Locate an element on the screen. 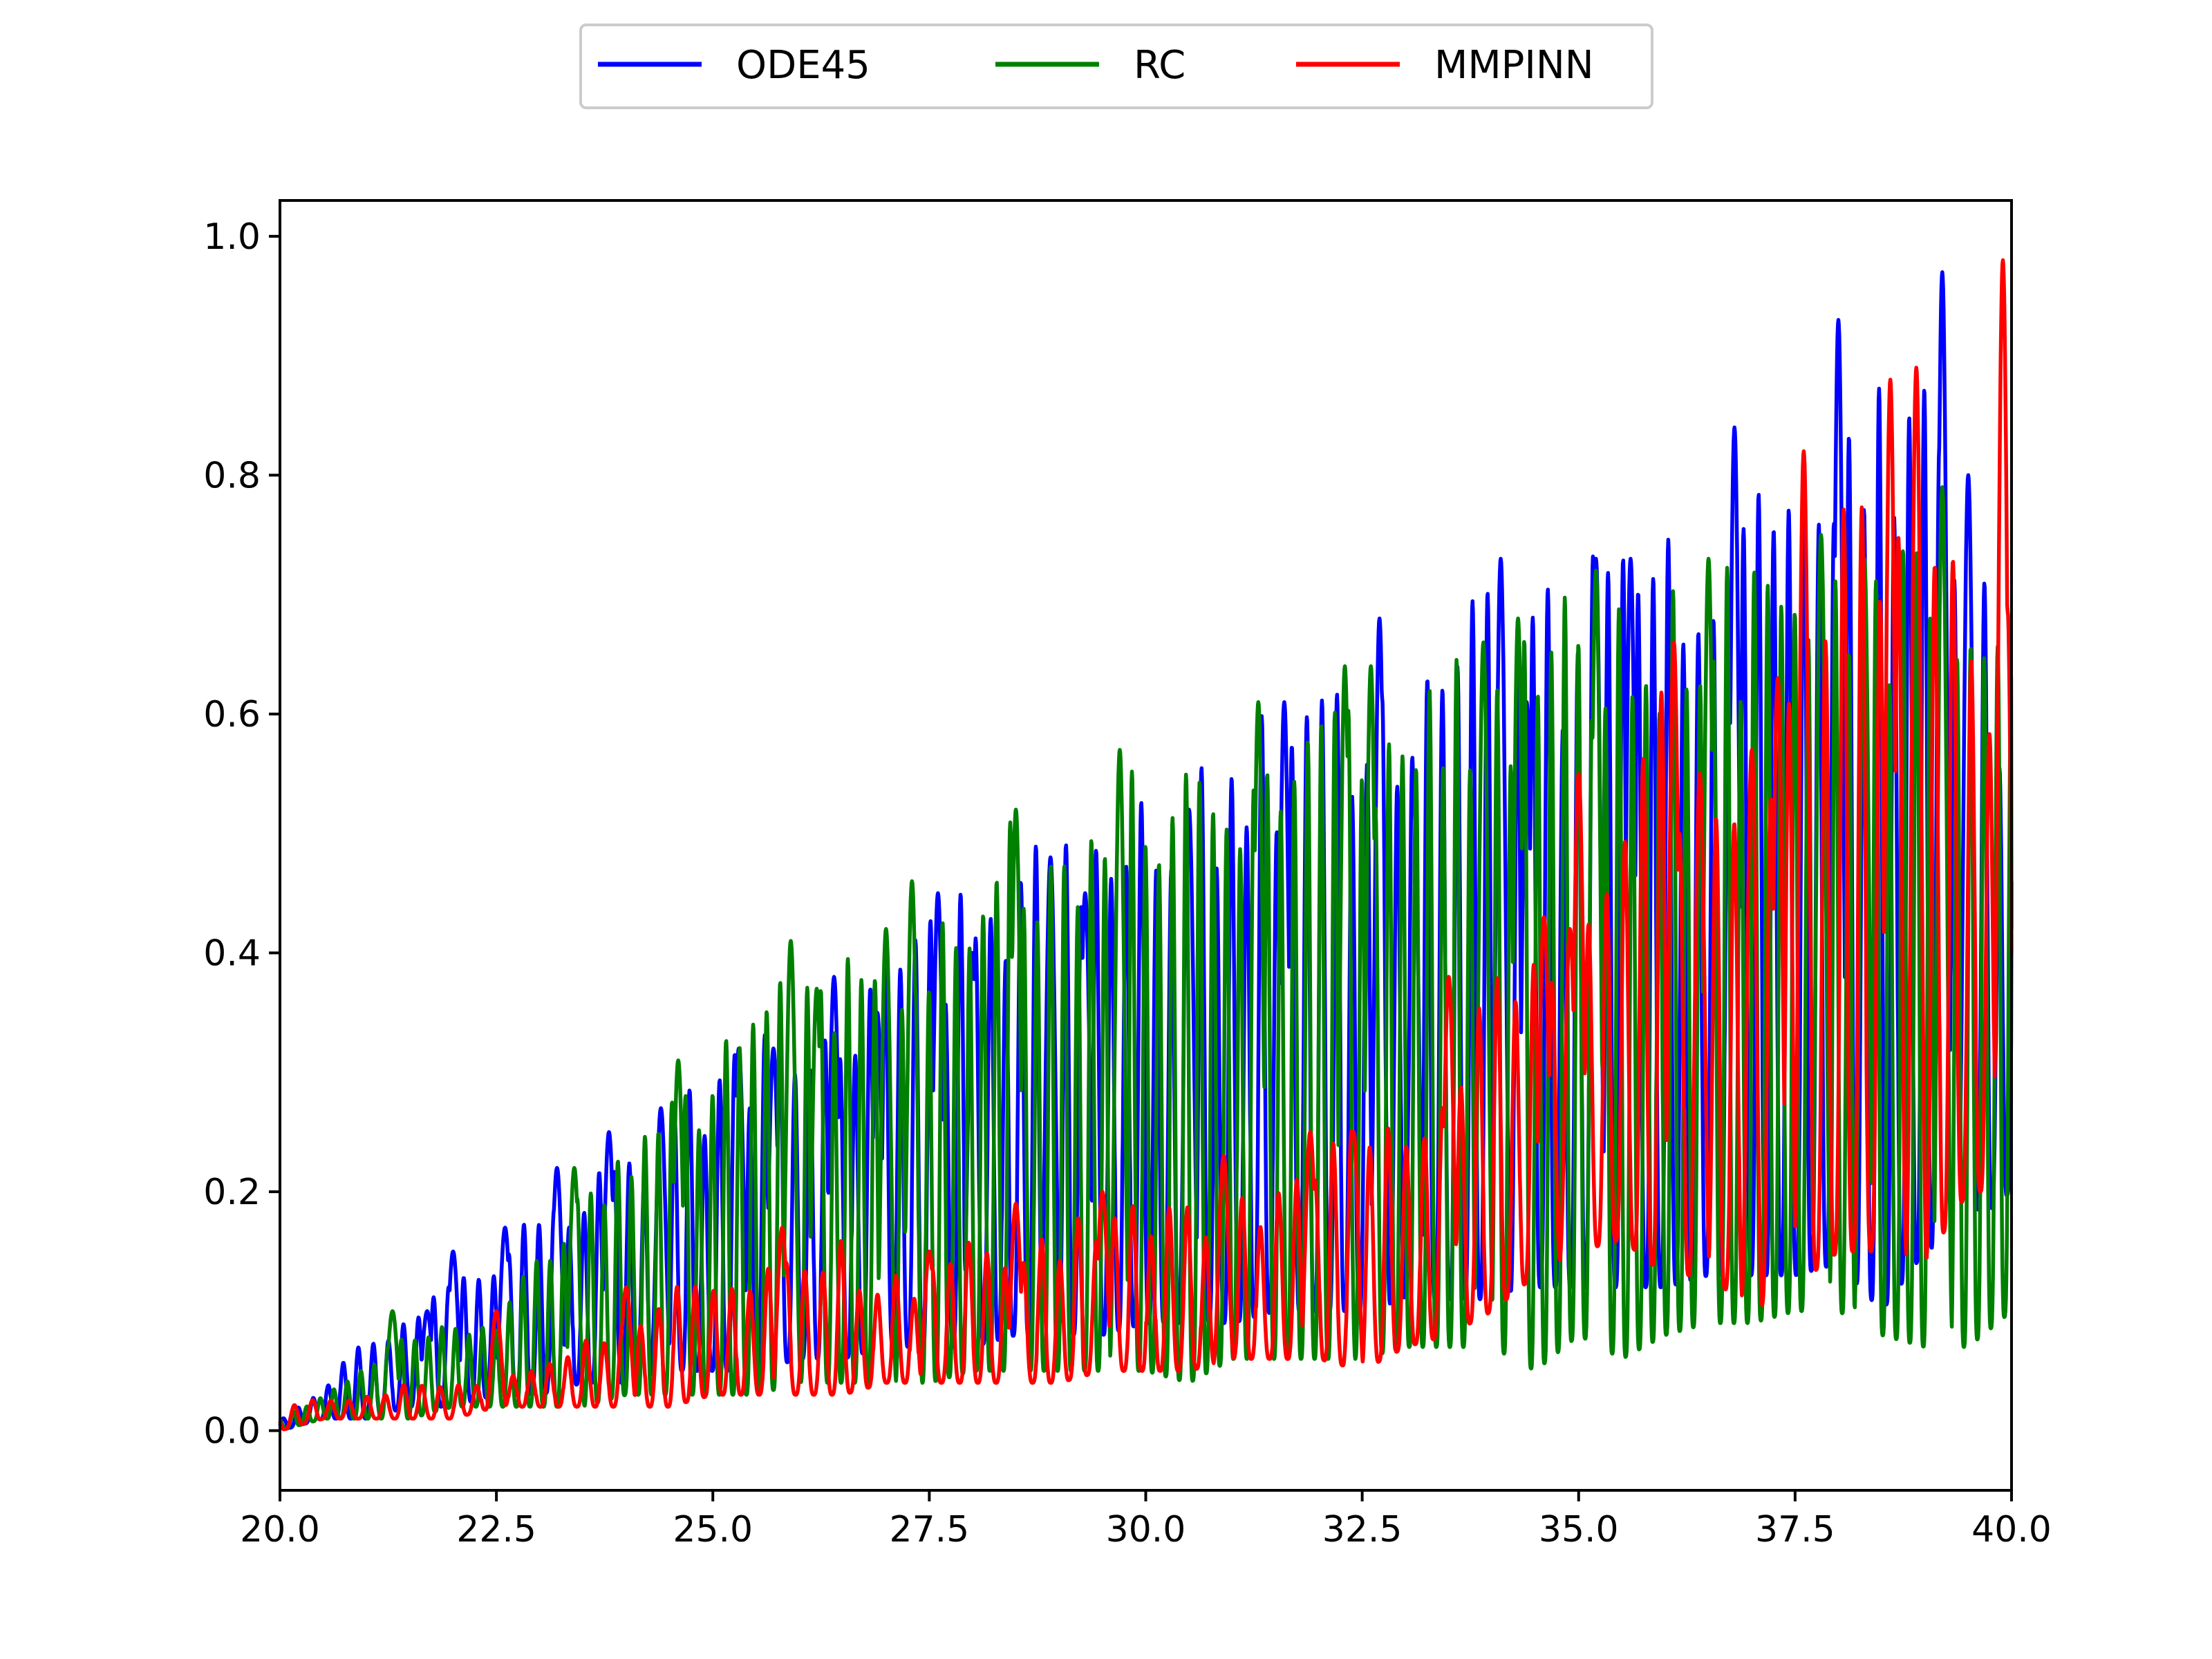 Image resolution: width=2212 pixels, height=1659 pixels. x-tick-label: 37.5 is located at coordinates (1795, 1530).